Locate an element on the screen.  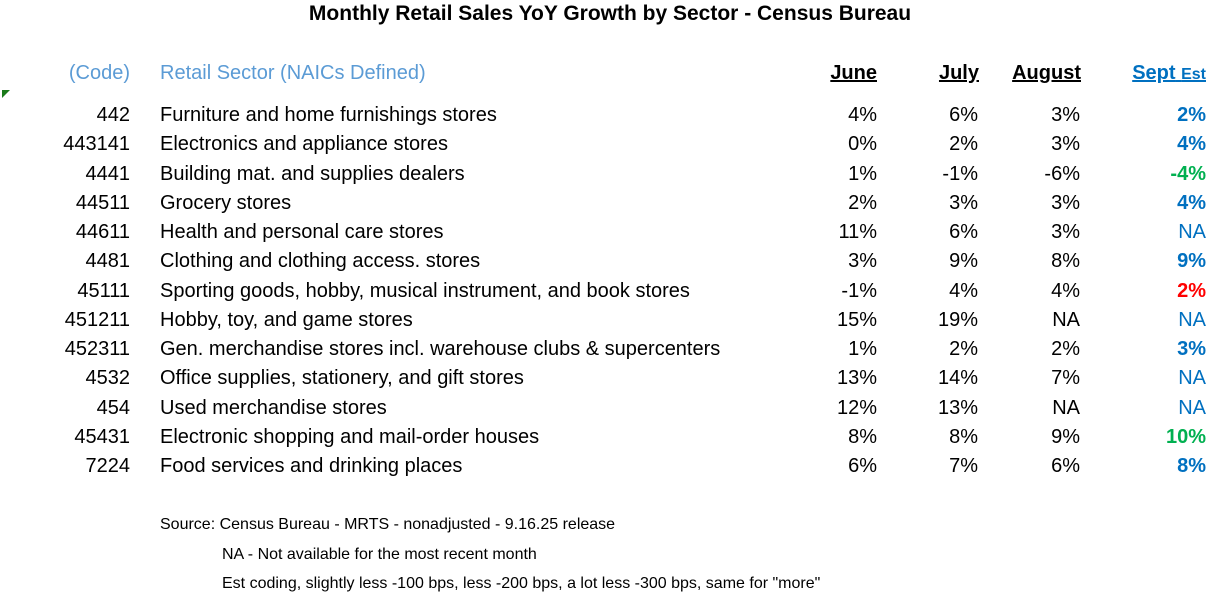
table-row: 44511 Grocery stores 2% 3% 3% 4% is located at coordinates (605, 206).